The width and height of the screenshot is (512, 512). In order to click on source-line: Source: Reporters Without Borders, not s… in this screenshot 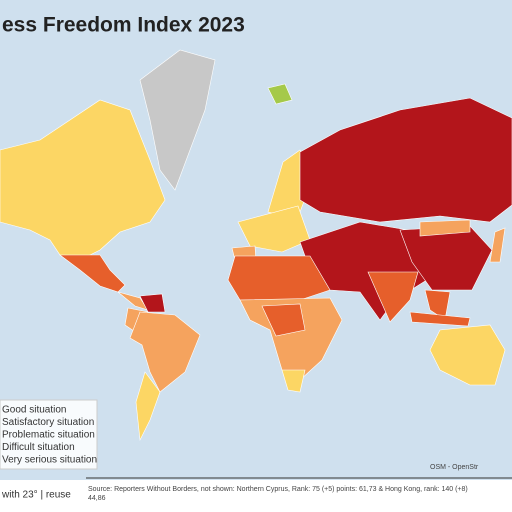, I will do `click(278, 489)`.